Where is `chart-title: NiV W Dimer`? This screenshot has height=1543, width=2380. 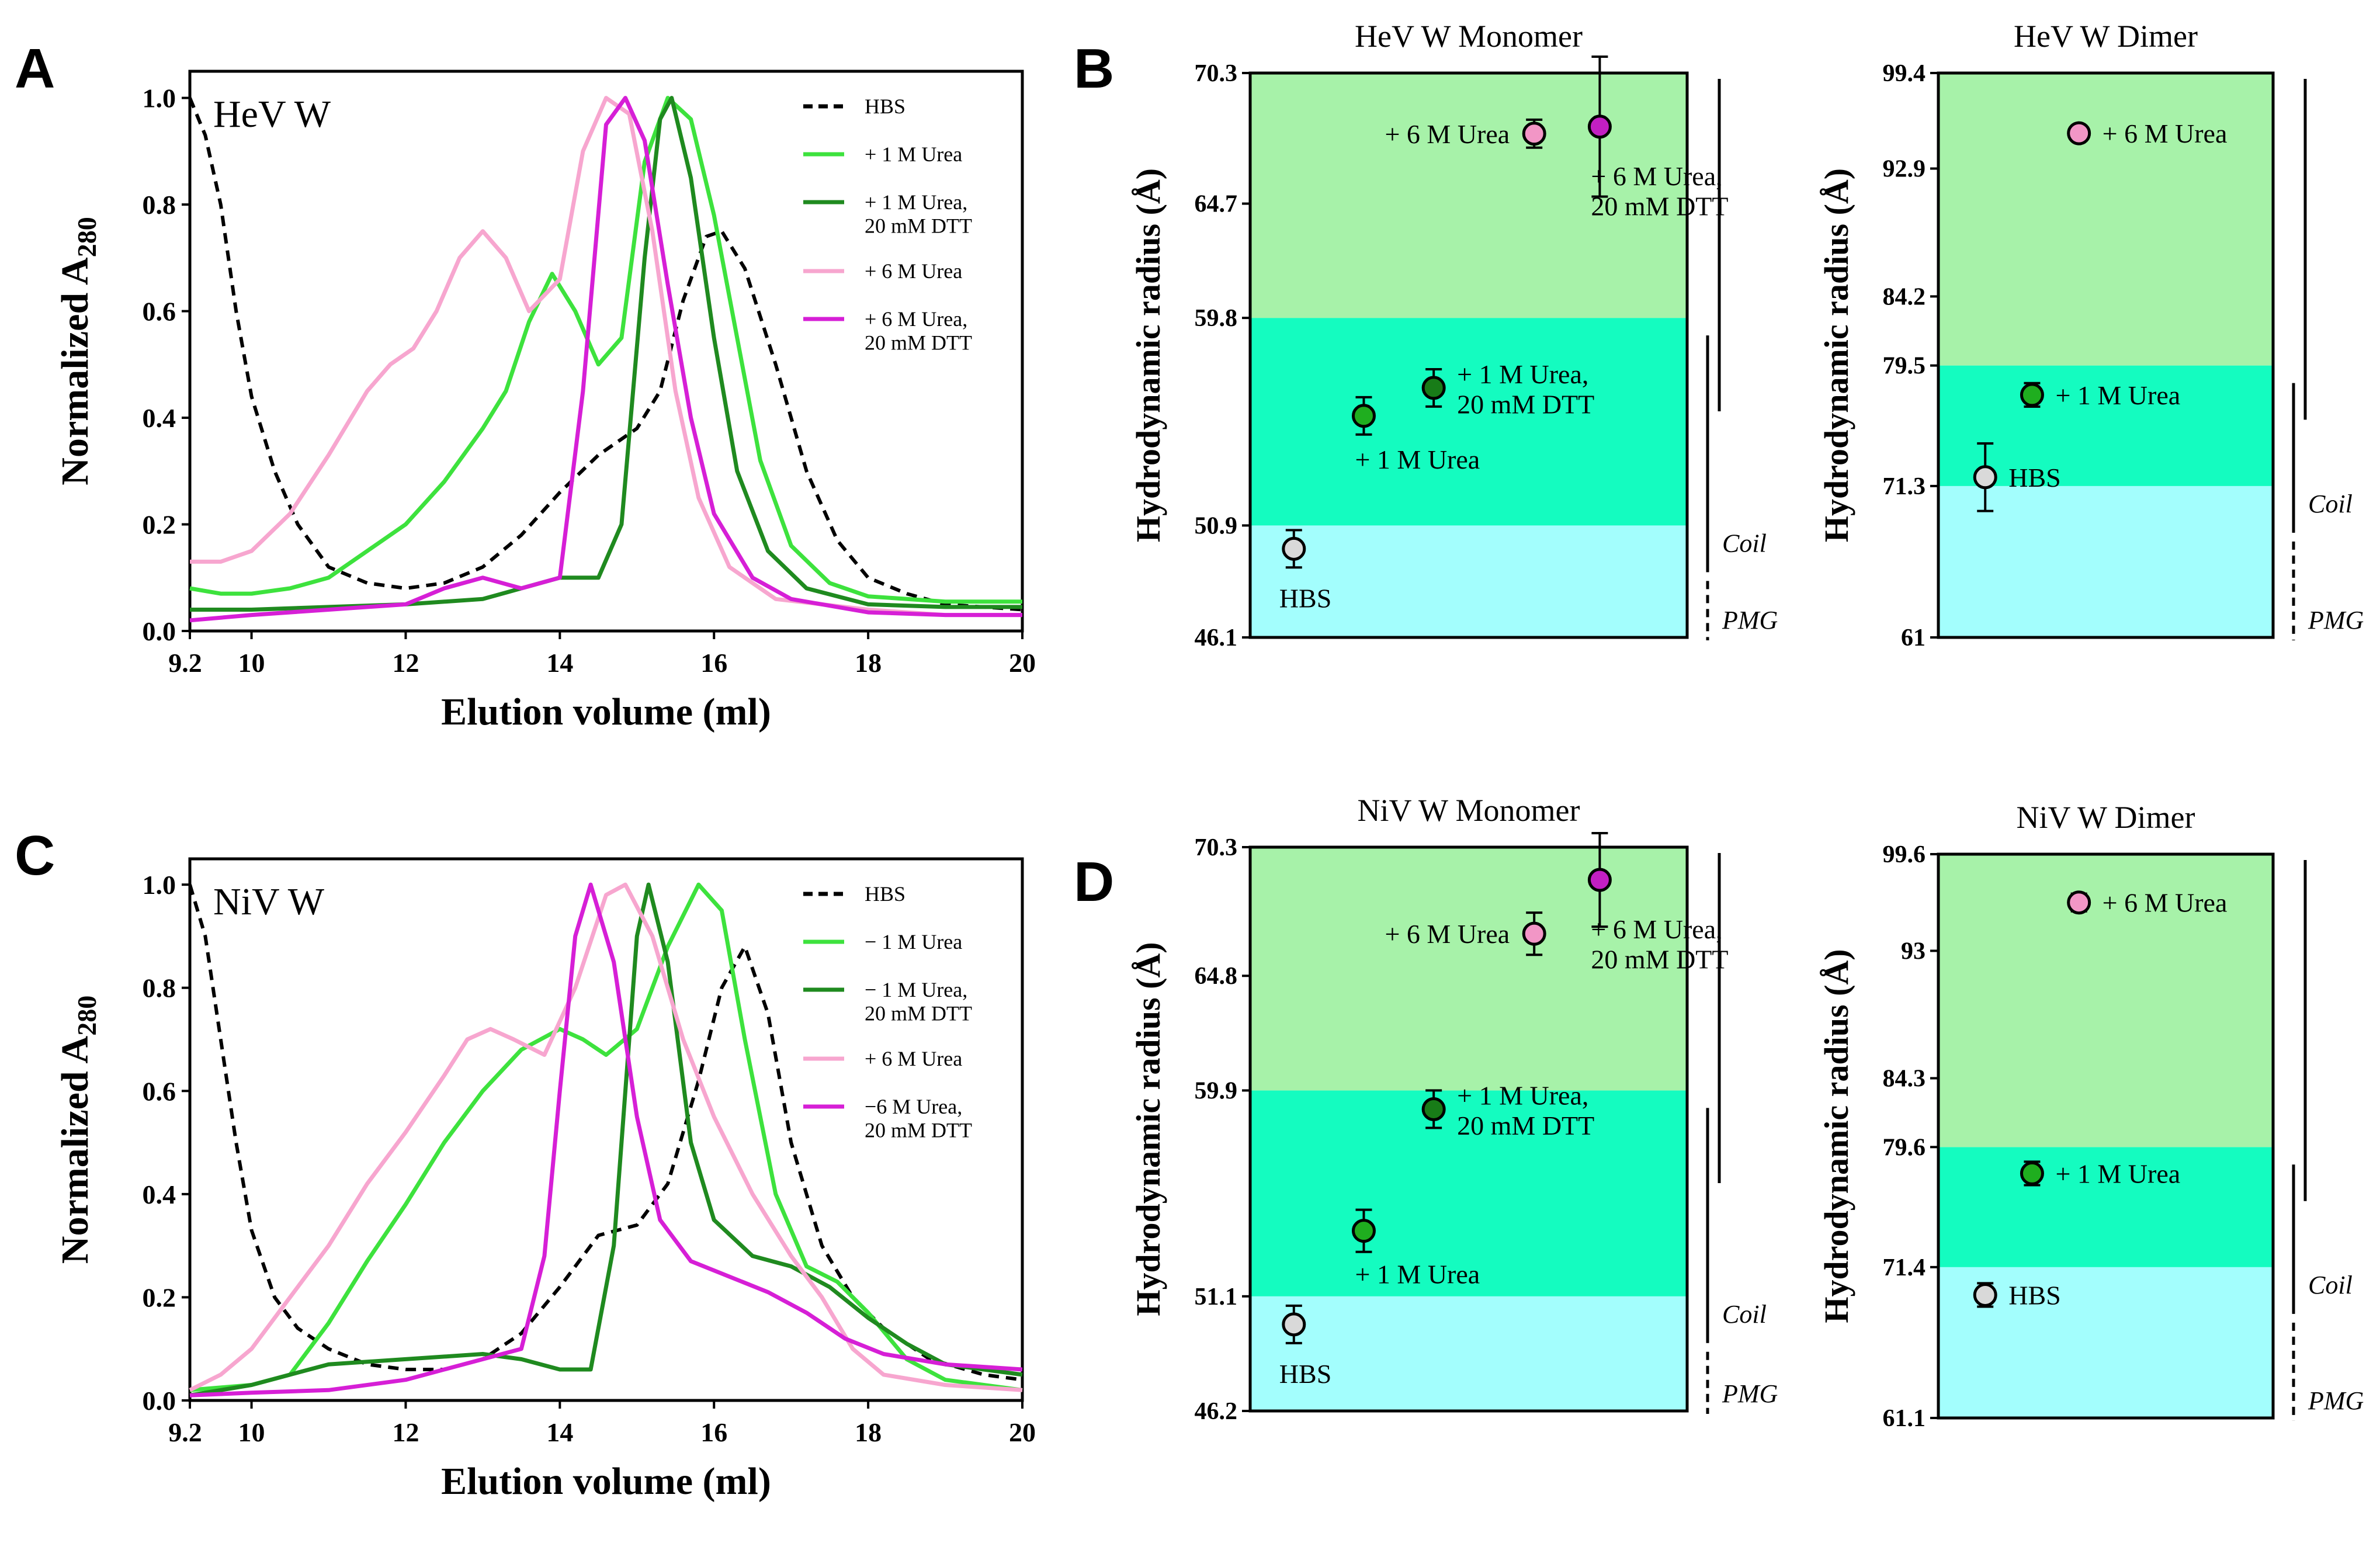 chart-title: NiV W Dimer is located at coordinates (2106, 817).